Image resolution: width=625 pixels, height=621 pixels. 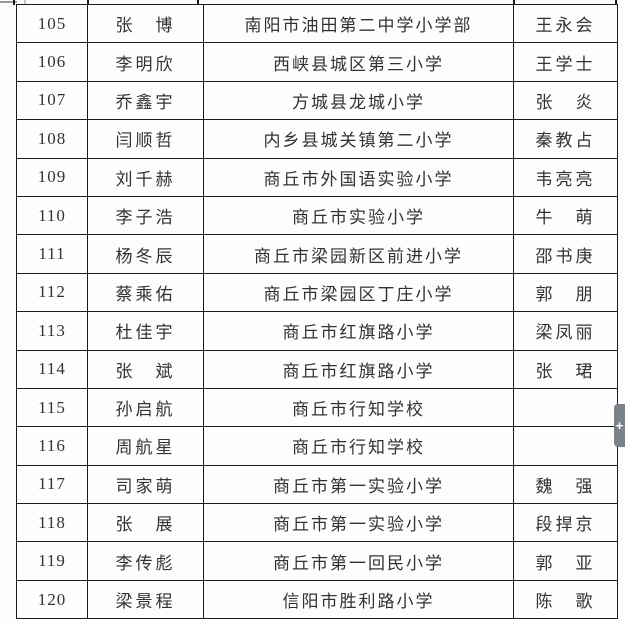 I want to click on table-row: 119 李传彪 商丘市第一回民小学郭 亚, so click(x=317, y=561).